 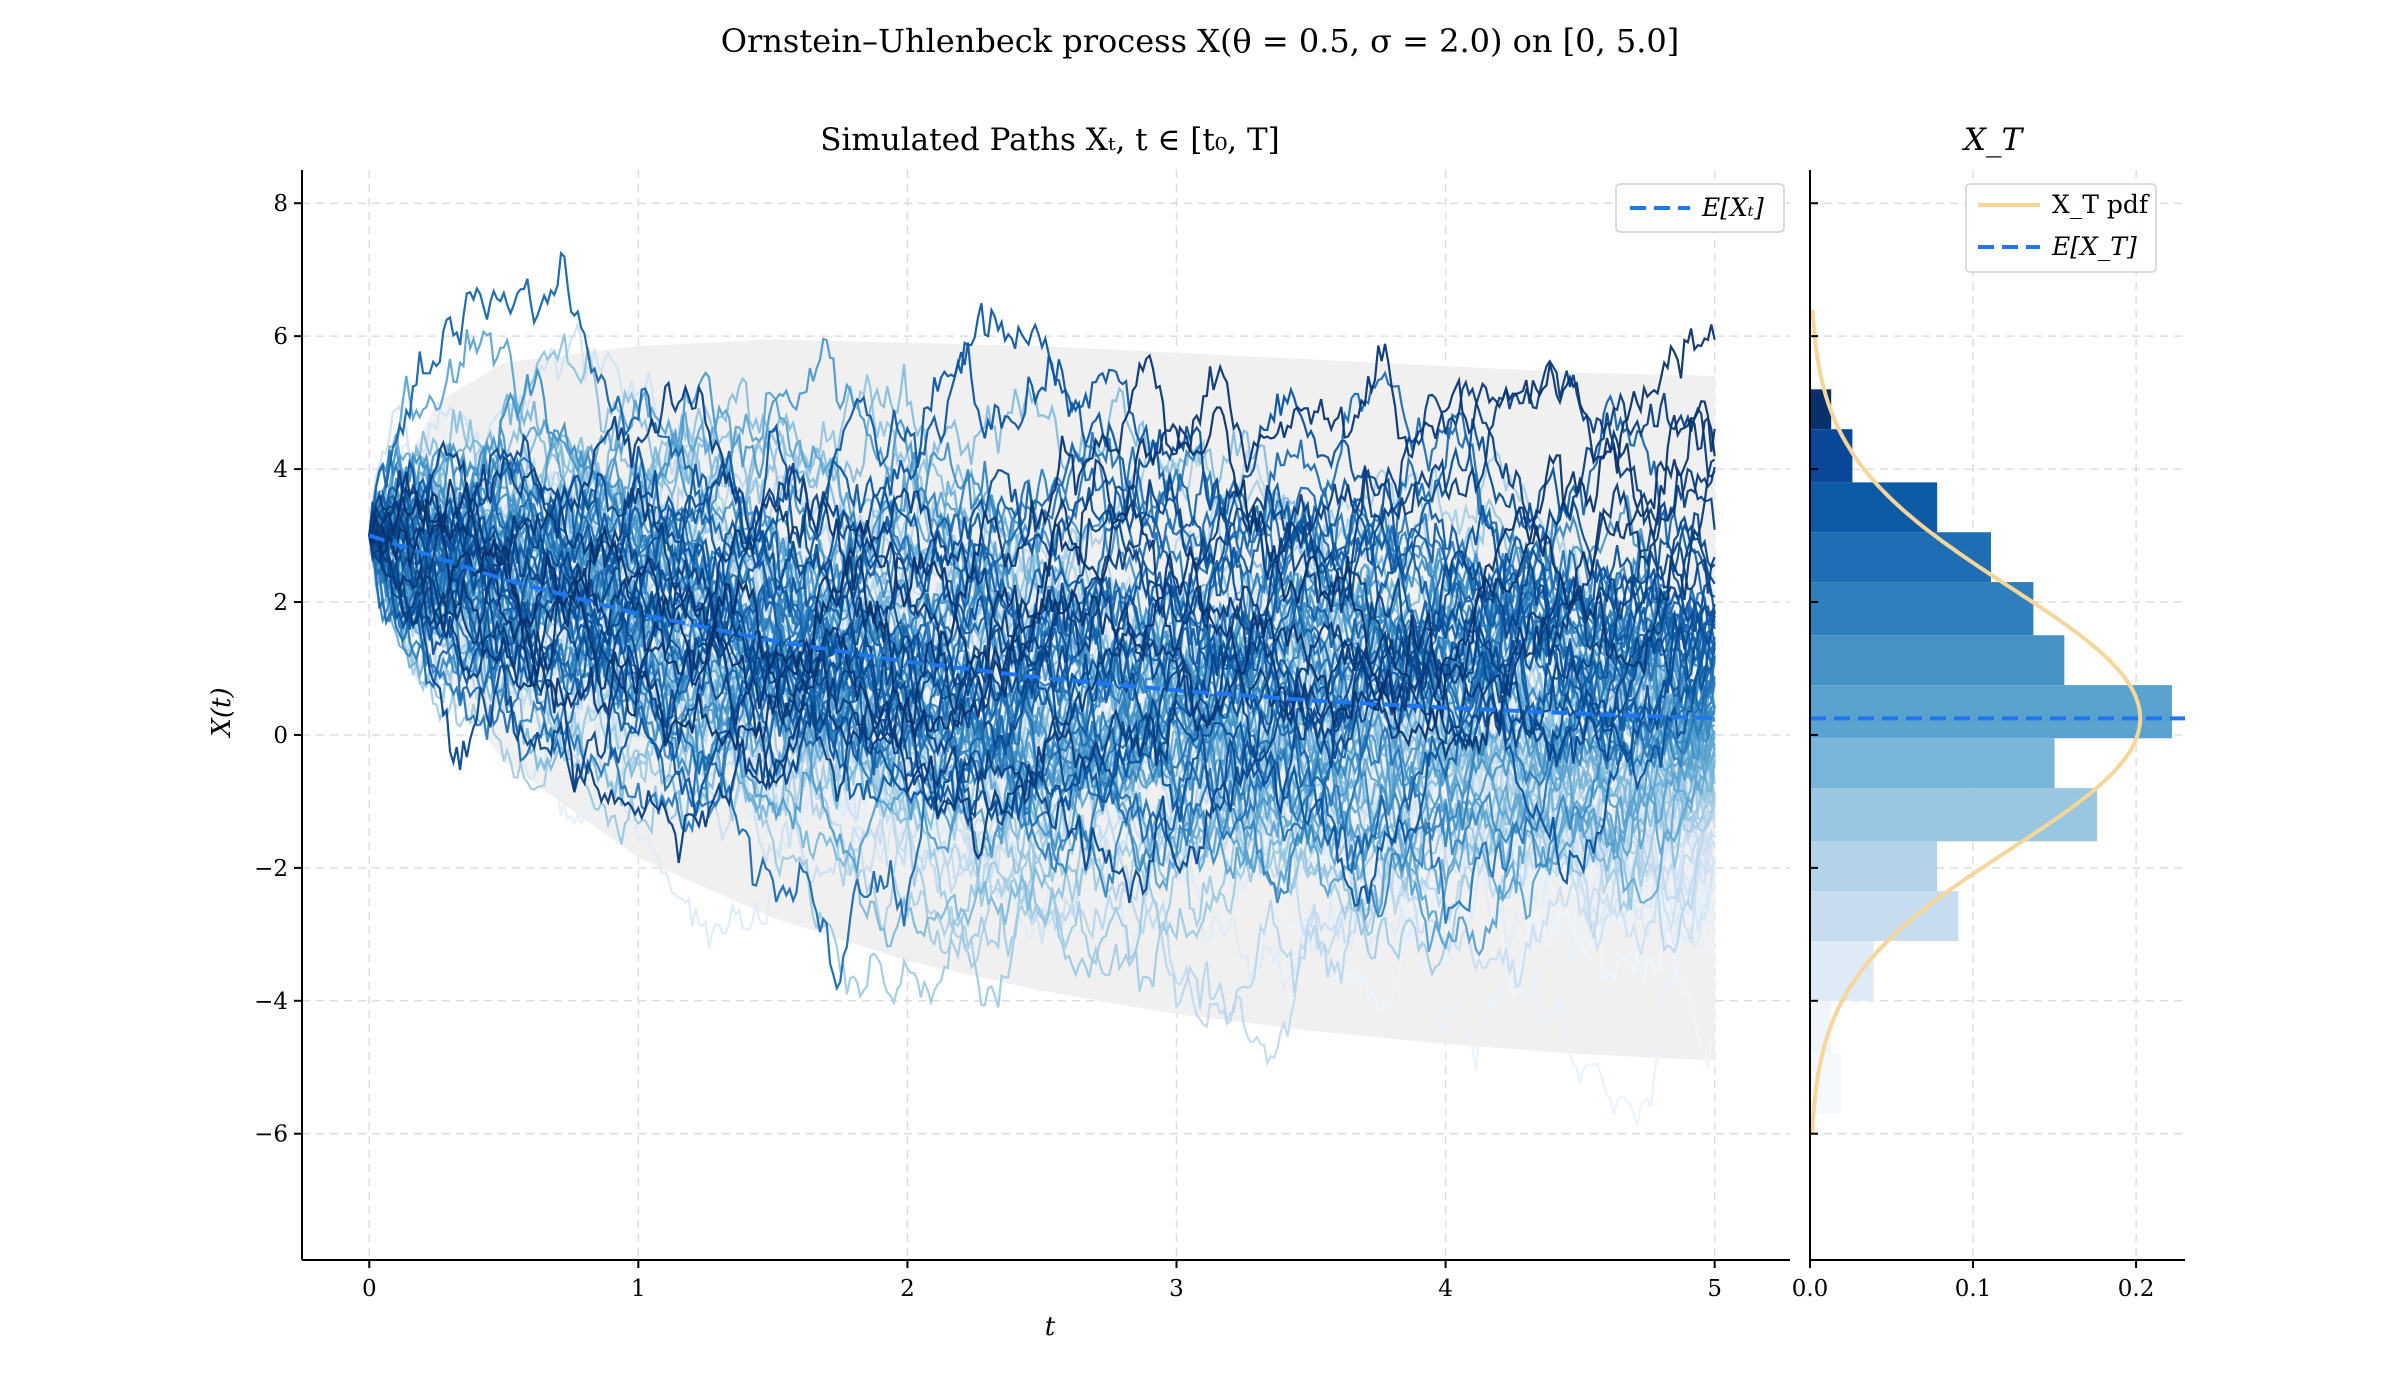 I want to click on paths-y-tick-label: −2, so click(x=271, y=869).